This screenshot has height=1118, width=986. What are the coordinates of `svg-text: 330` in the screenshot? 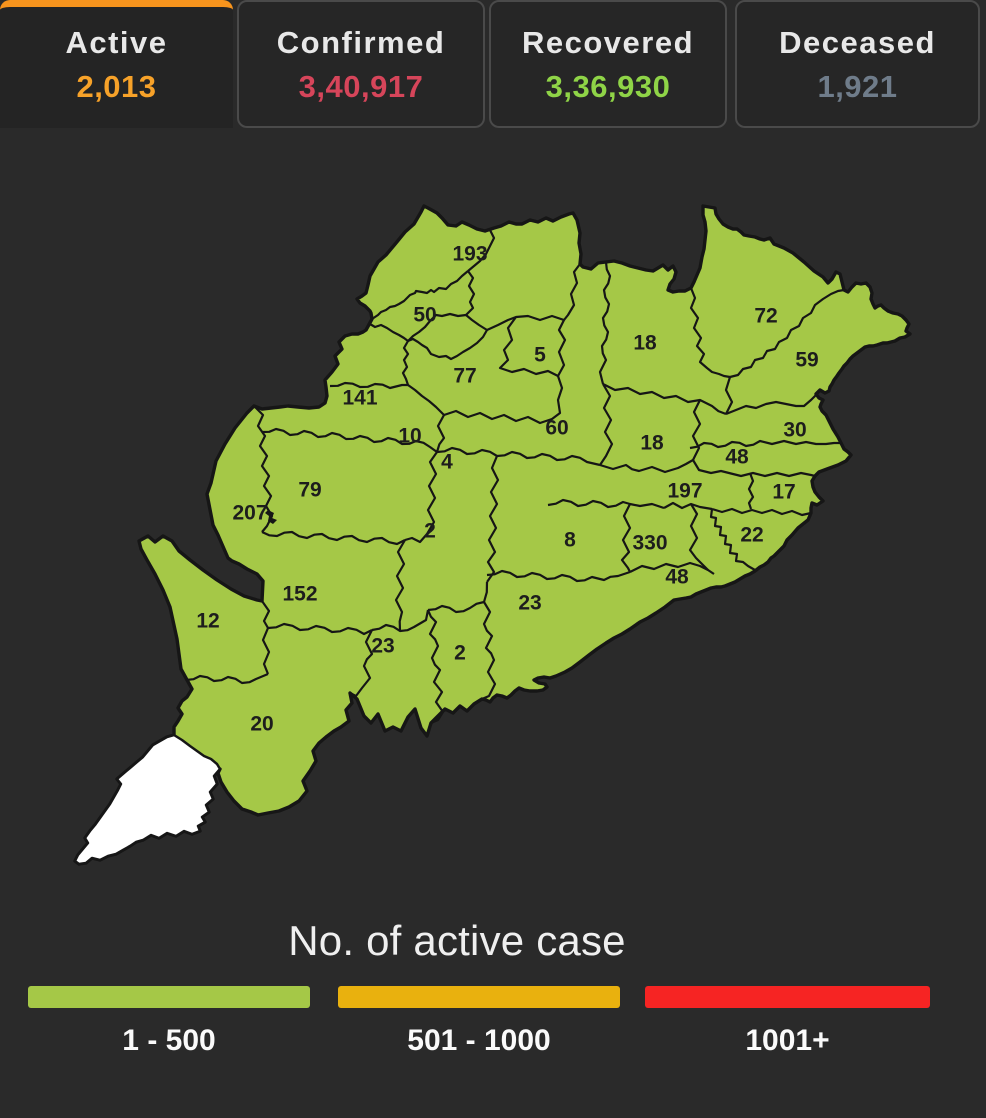 It's located at (649, 543).